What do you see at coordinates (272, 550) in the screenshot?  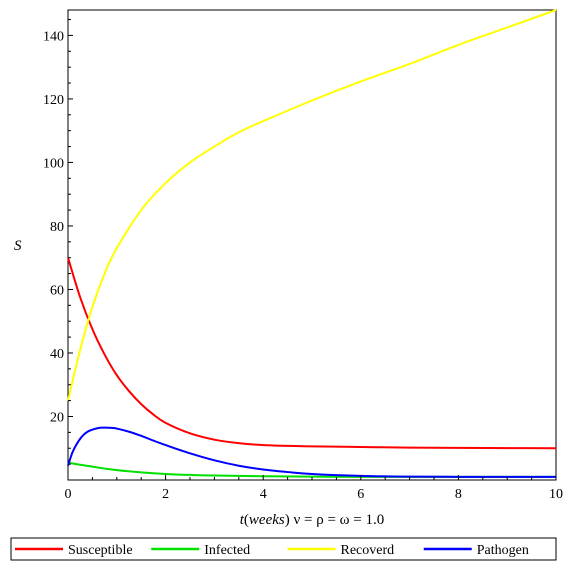 I see `legend-items: Susceptible Infected Recoverd Pathogen` at bounding box center [272, 550].